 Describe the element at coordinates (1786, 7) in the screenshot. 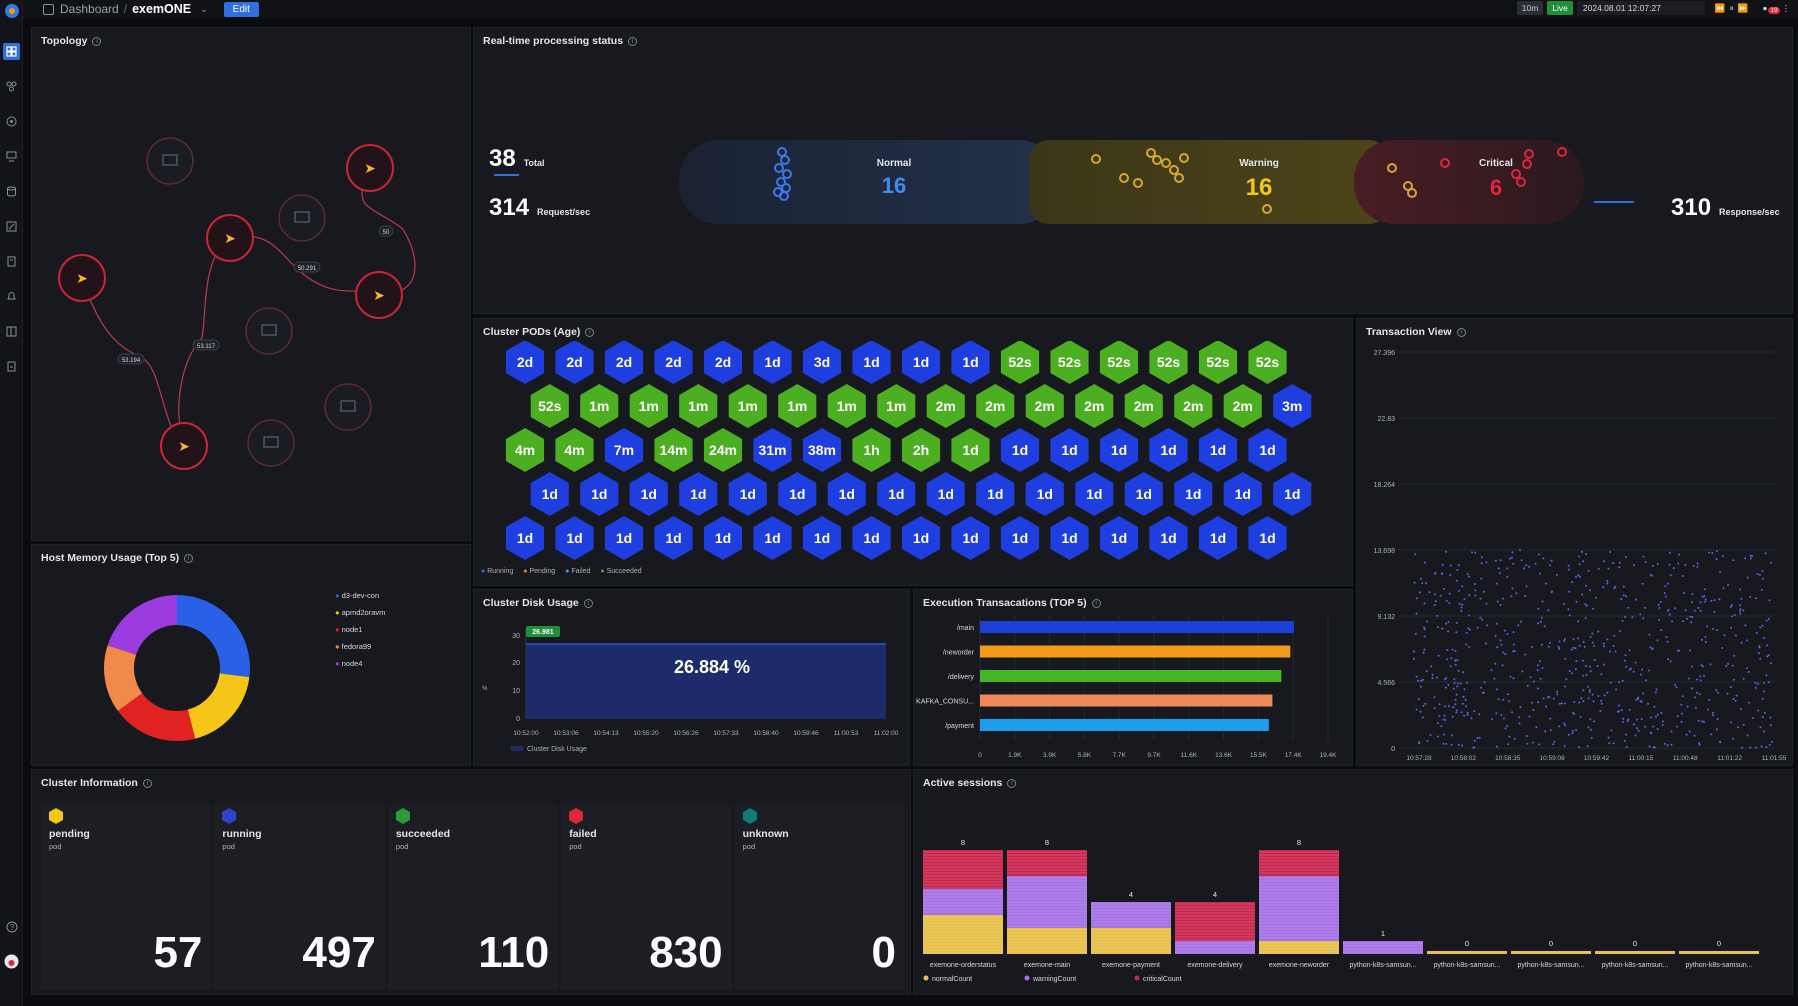

I see `more-menu-icon: ⋮` at that location.